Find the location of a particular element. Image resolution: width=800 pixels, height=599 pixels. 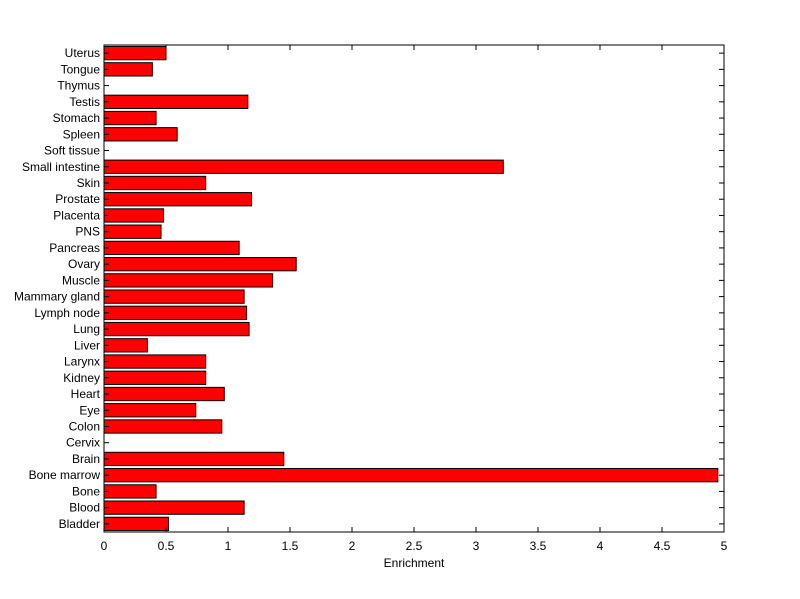

bar-small-intestine is located at coordinates (303, 166).